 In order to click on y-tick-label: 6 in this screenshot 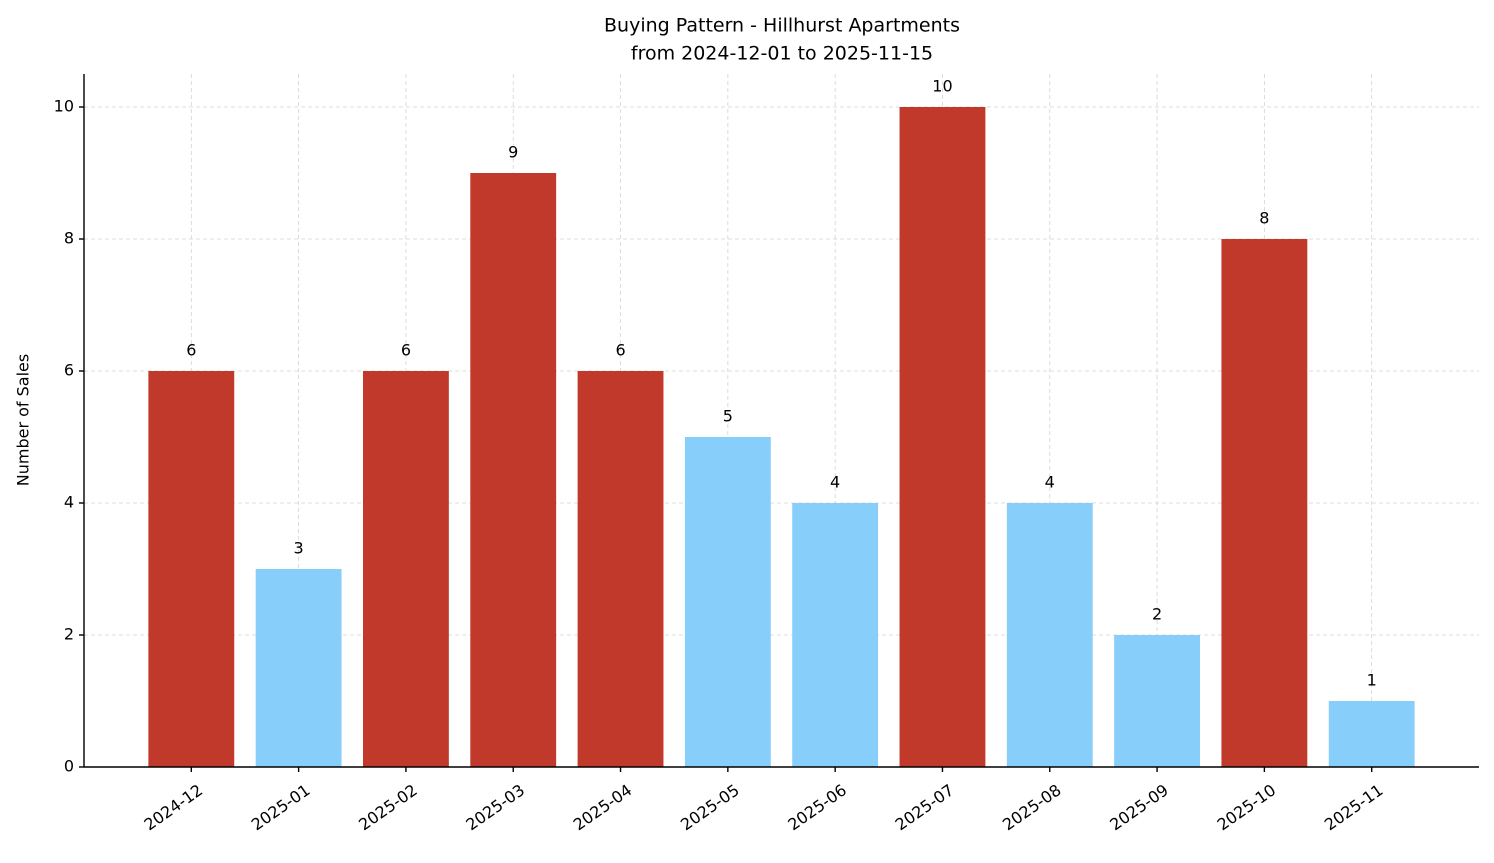, I will do `click(69, 370)`.